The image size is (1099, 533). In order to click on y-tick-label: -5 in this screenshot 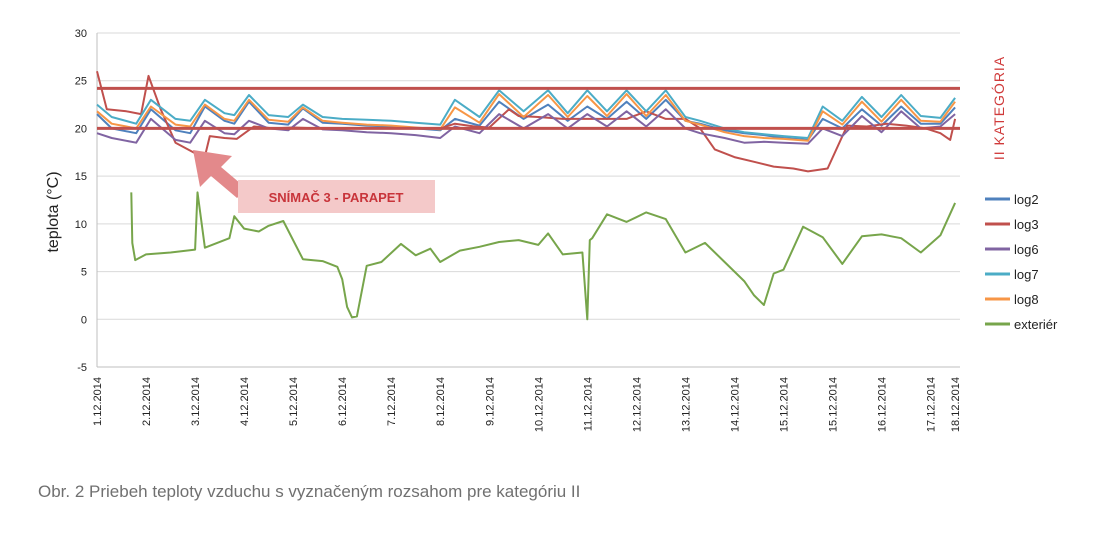, I will do `click(82, 368)`.